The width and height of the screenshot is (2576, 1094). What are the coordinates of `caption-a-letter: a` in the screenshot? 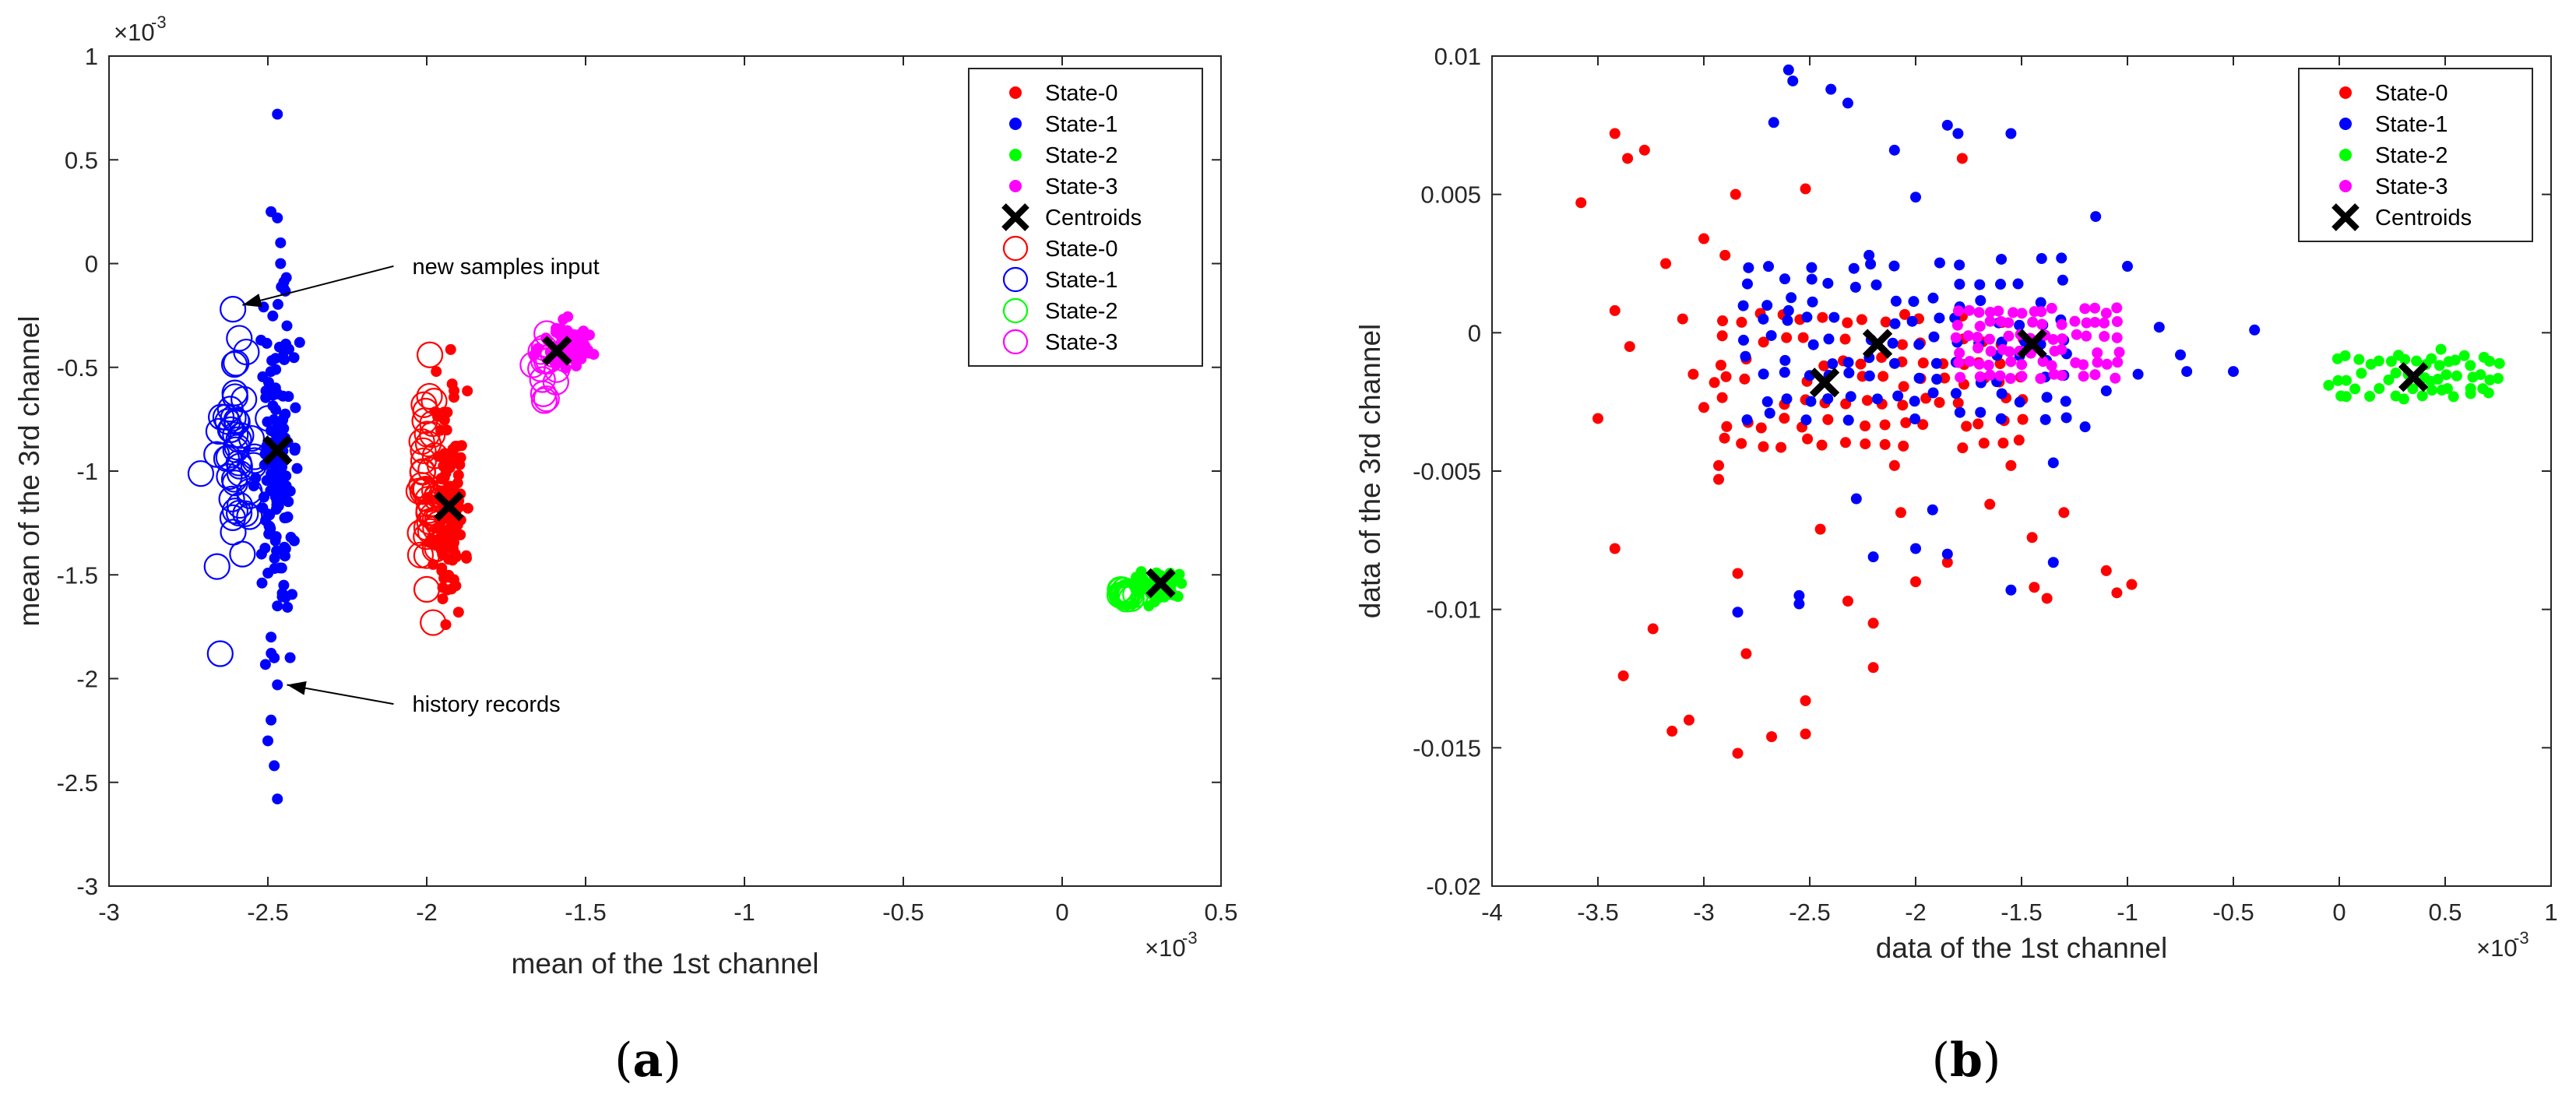 It's located at (648, 1060).